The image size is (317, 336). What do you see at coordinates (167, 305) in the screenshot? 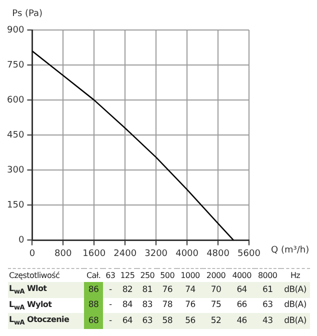
I see `text: 78` at bounding box center [167, 305].